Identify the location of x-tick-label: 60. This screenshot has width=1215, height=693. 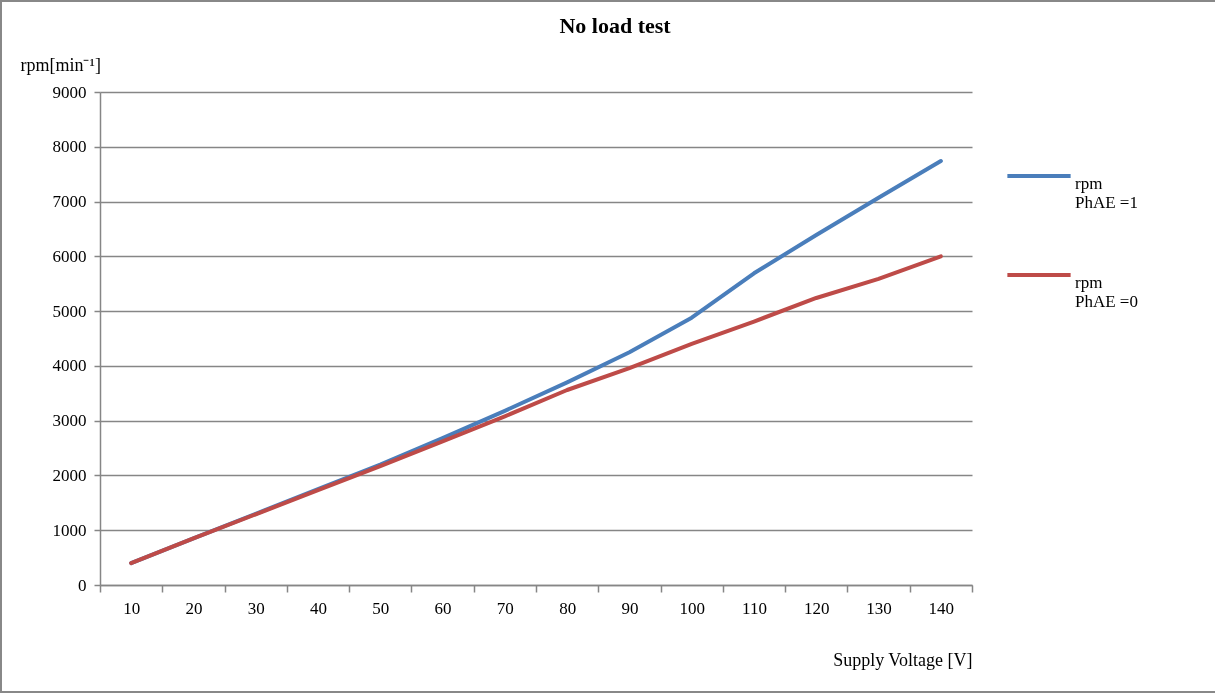
(443, 608).